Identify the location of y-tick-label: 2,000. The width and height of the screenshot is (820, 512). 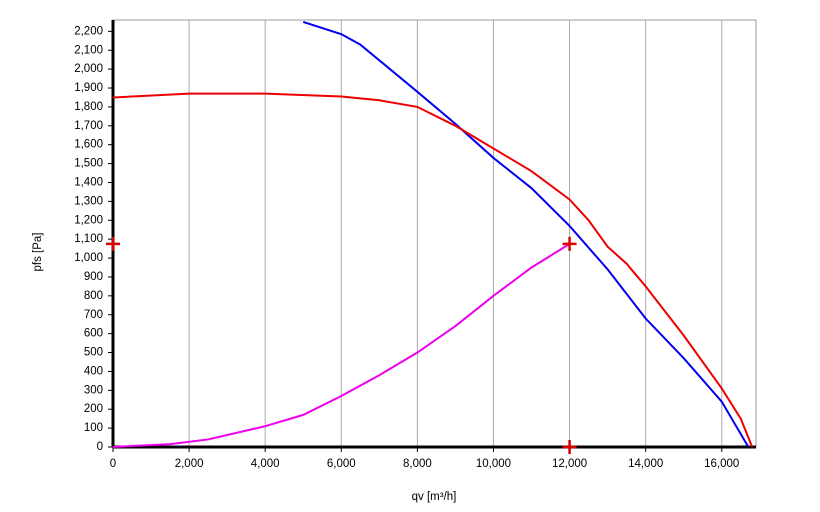
(88, 69).